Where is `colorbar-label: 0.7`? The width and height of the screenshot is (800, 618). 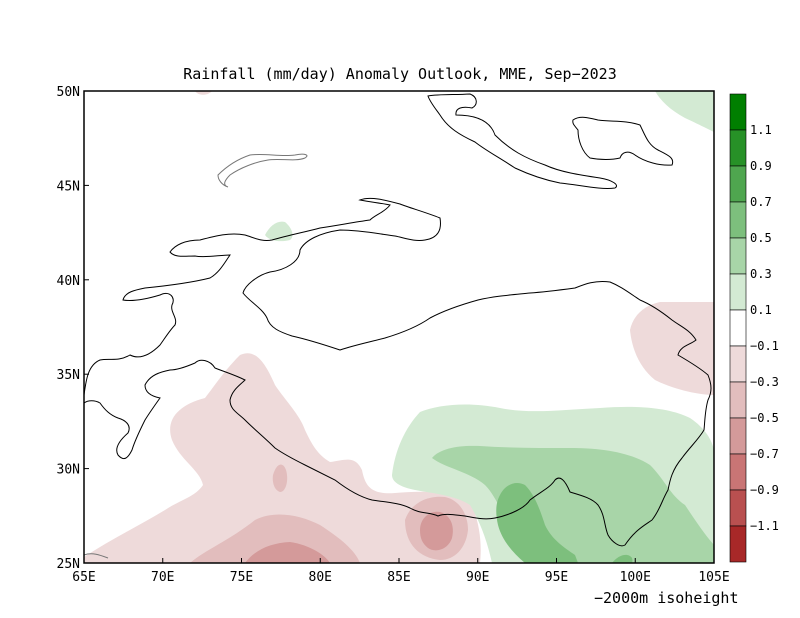
colorbar-label: 0.7 is located at coordinates (761, 202).